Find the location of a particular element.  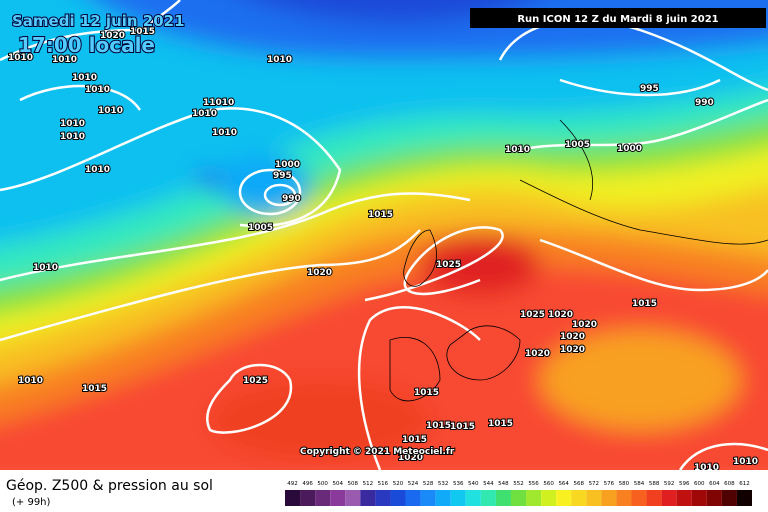

scale-label: 512 is located at coordinates (368, 484).